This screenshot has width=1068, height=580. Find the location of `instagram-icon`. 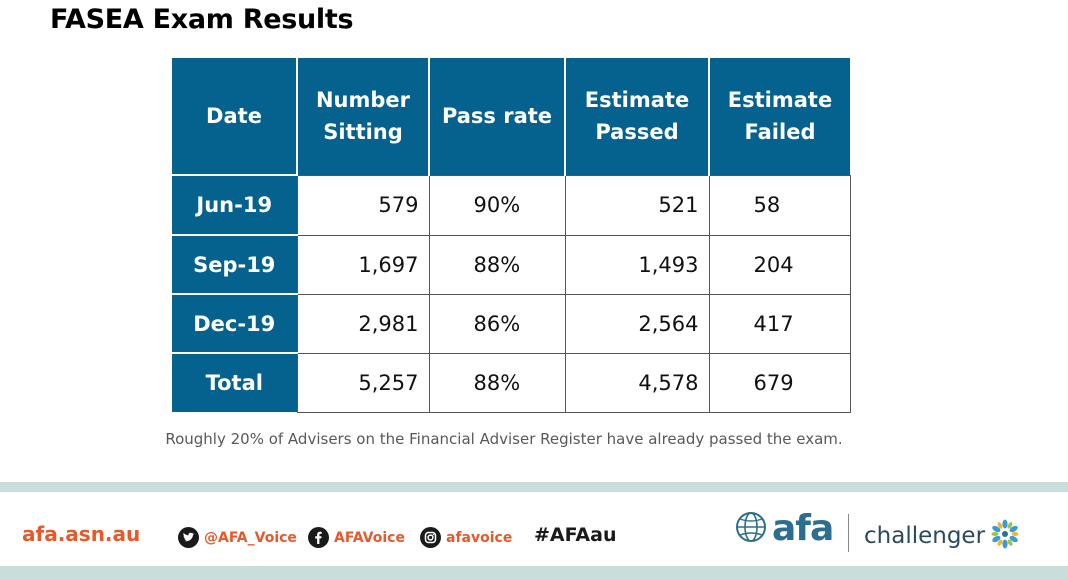

instagram-icon is located at coordinates (430, 537).